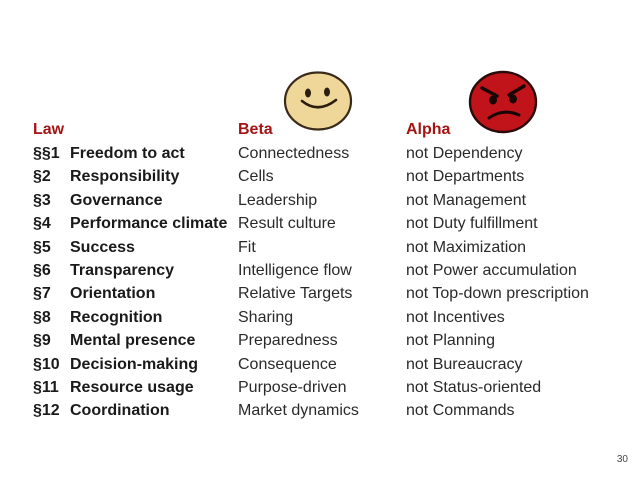 Image resolution: width=638 pixels, height=479 pixels. I want to click on alpha-value: not Incentives, so click(455, 317).